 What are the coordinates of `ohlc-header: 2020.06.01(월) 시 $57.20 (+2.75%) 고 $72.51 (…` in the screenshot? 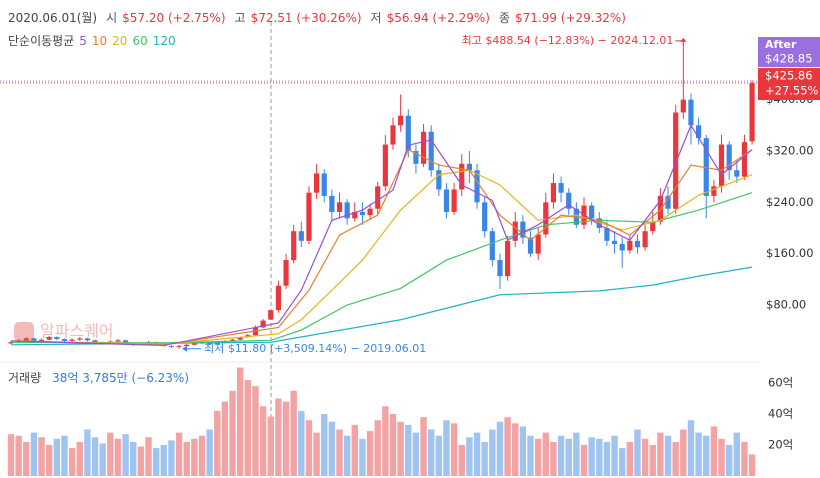 It's located at (317, 17).